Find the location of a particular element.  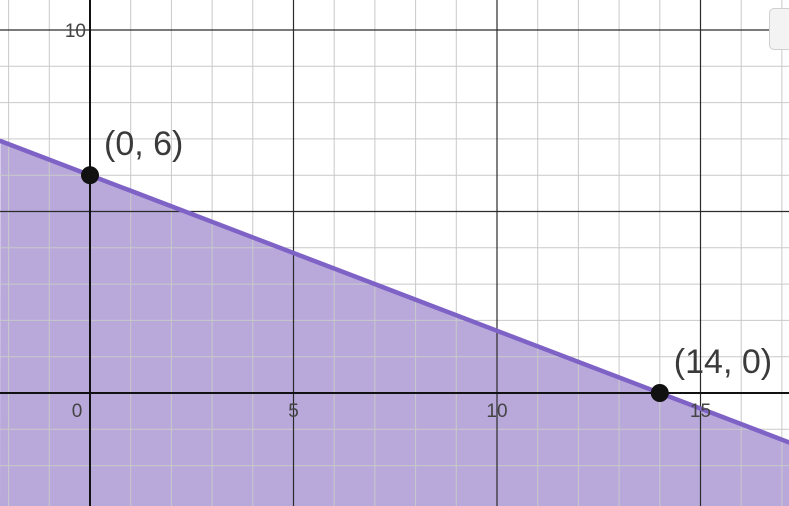

x-tick-label: 5 is located at coordinates (293, 411).